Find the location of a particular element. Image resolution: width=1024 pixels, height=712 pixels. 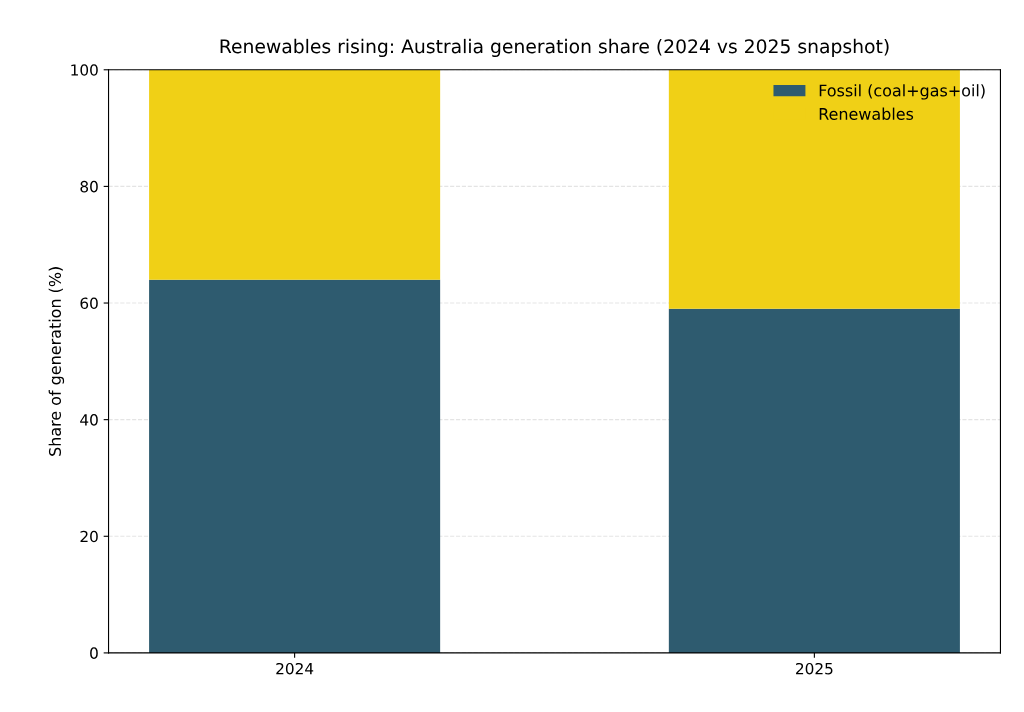

series-label: Renewables is located at coordinates (866, 113).